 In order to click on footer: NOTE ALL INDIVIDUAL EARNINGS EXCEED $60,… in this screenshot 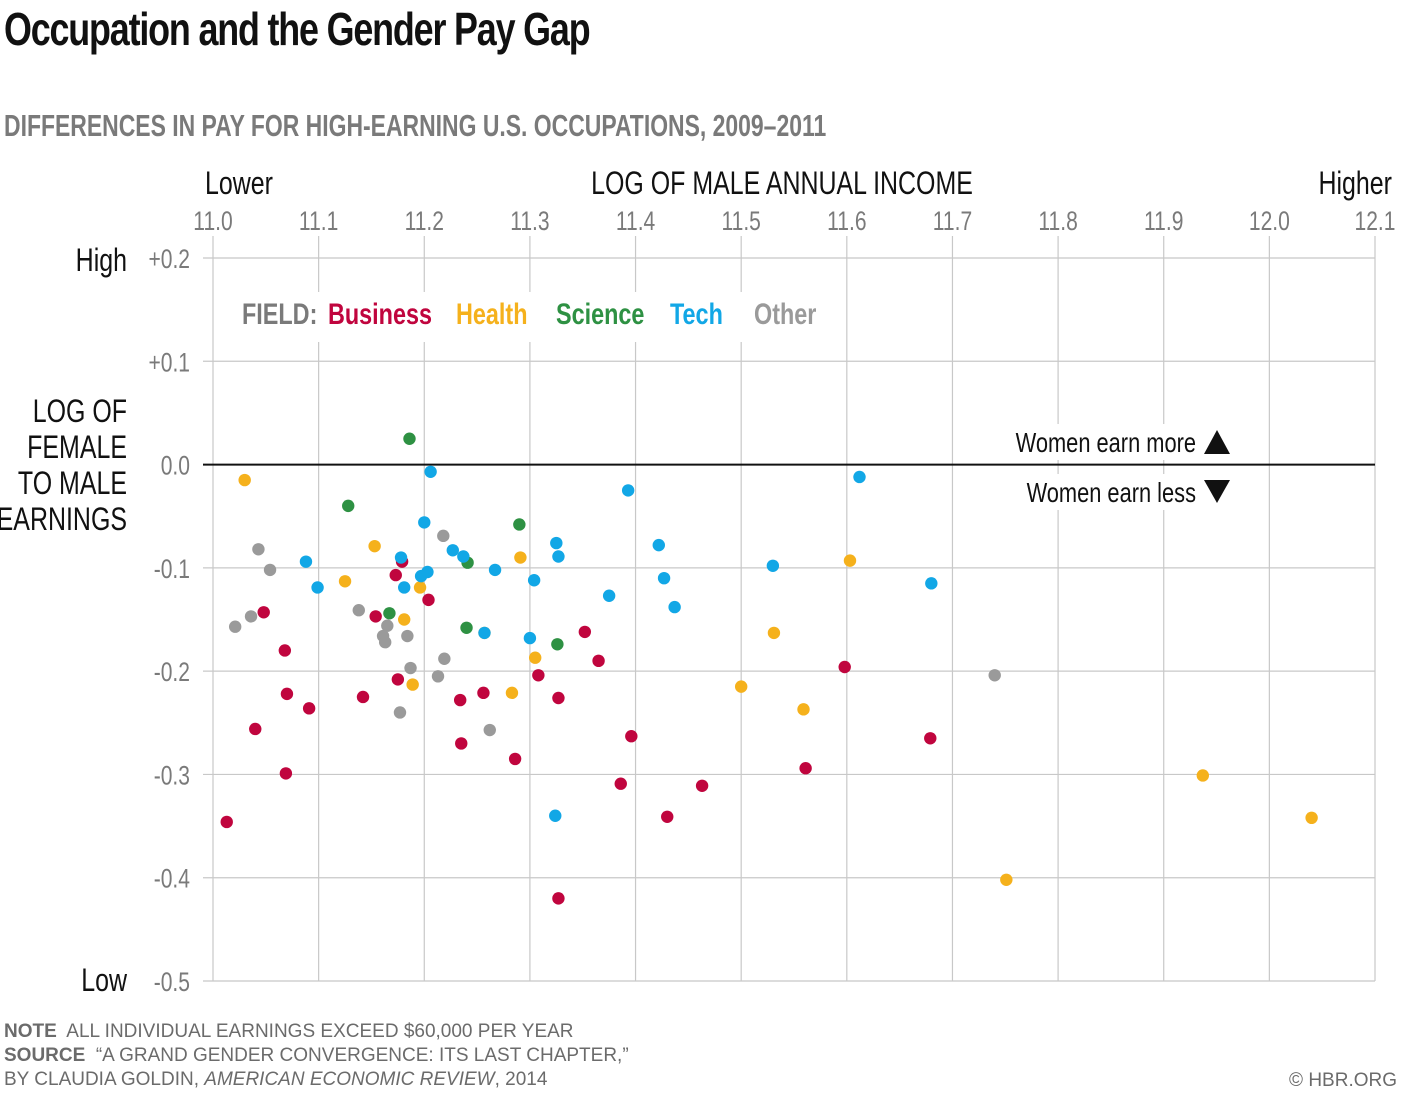, I will do `click(316, 1056)`.